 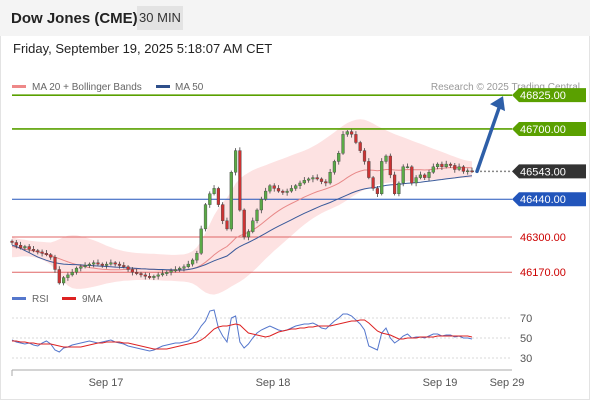 What do you see at coordinates (19, 298) in the screenshot?
I see `rsi-legend-swatch` at bounding box center [19, 298].